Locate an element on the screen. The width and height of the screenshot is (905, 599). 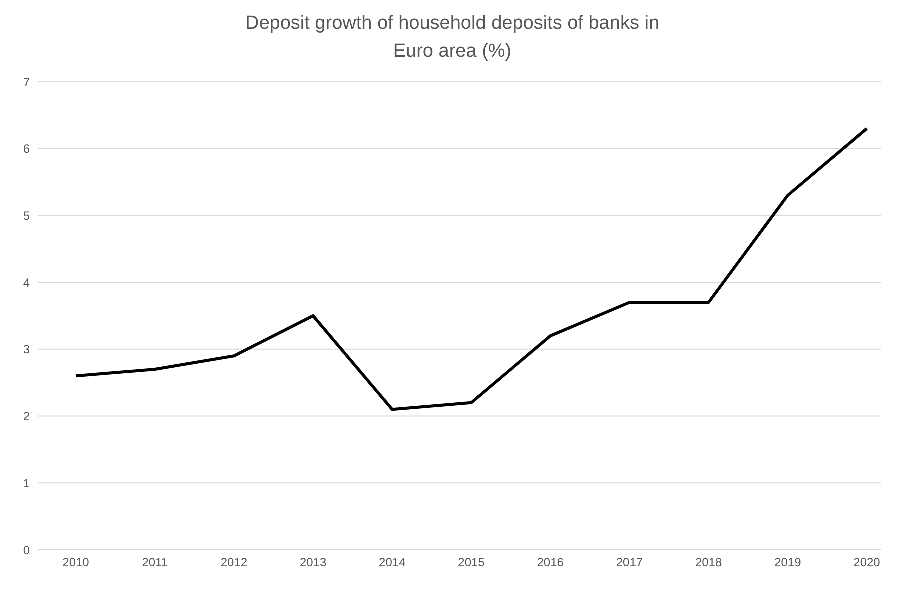
chart-title: Deposit growth of household deposits of banks in Euro area (%) is located at coordinates (452, 38).